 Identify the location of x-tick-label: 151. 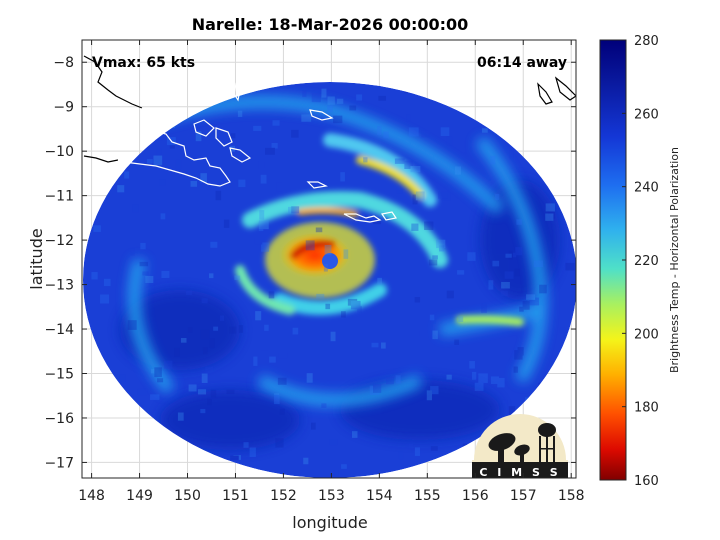
(235, 496).